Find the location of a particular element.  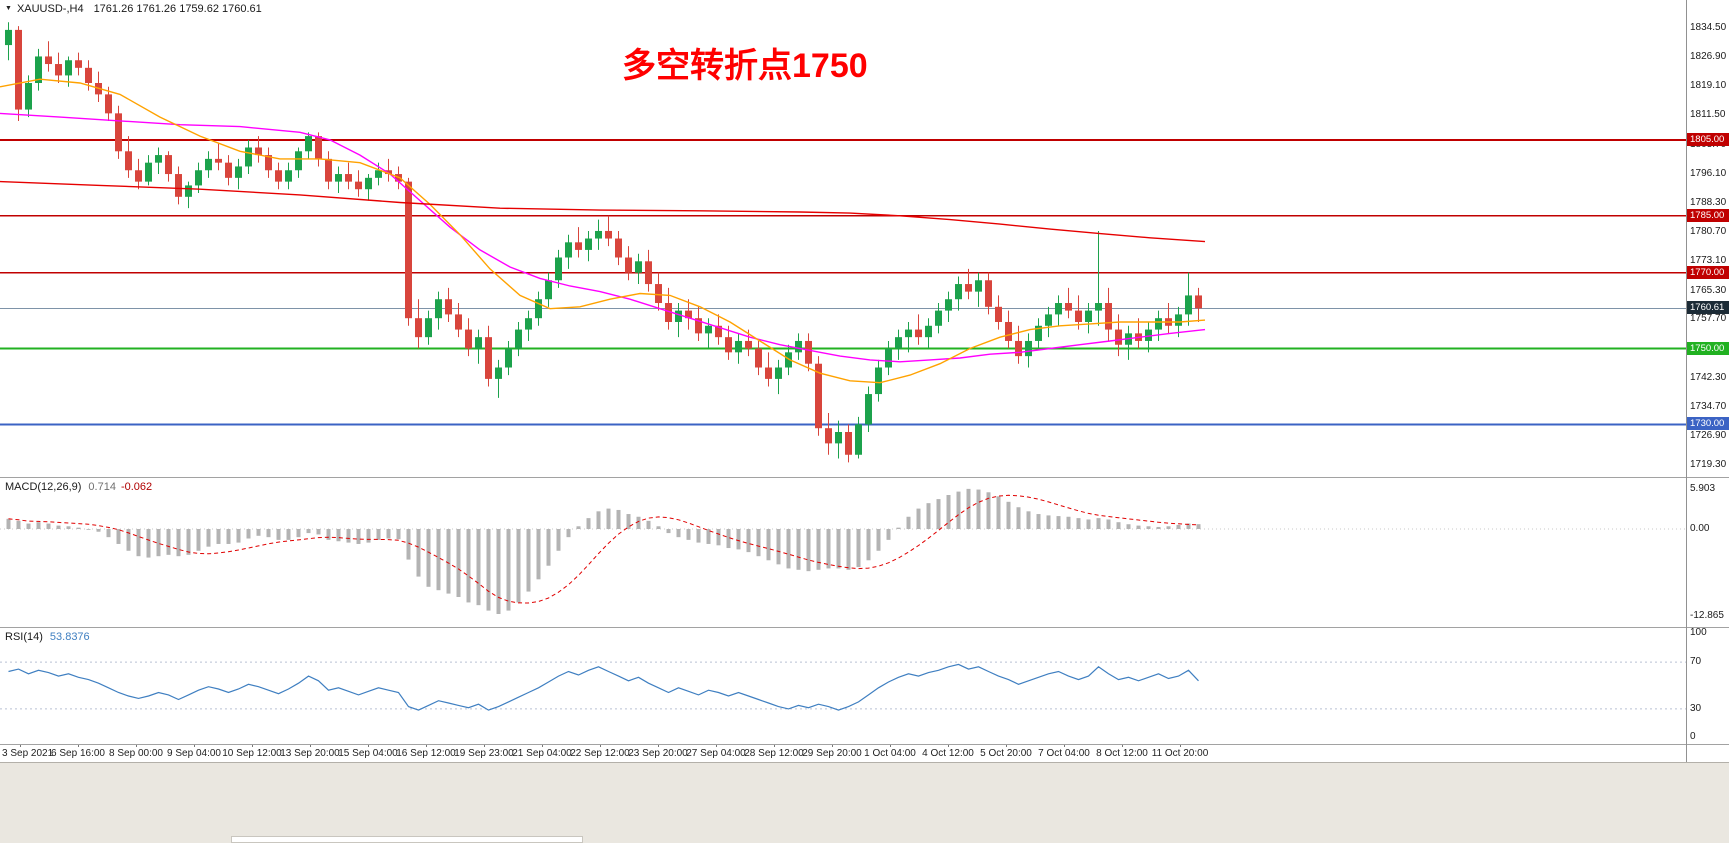

time-label: 4 Oct 12:00 is located at coordinates (948, 753).